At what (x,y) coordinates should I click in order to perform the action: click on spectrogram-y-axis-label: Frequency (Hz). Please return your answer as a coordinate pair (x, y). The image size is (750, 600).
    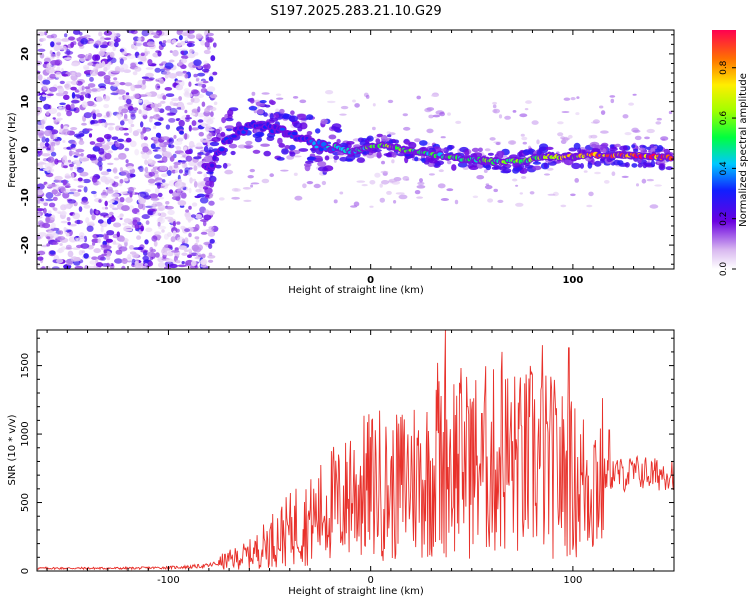
    Looking at the image, I should click on (12, 150).